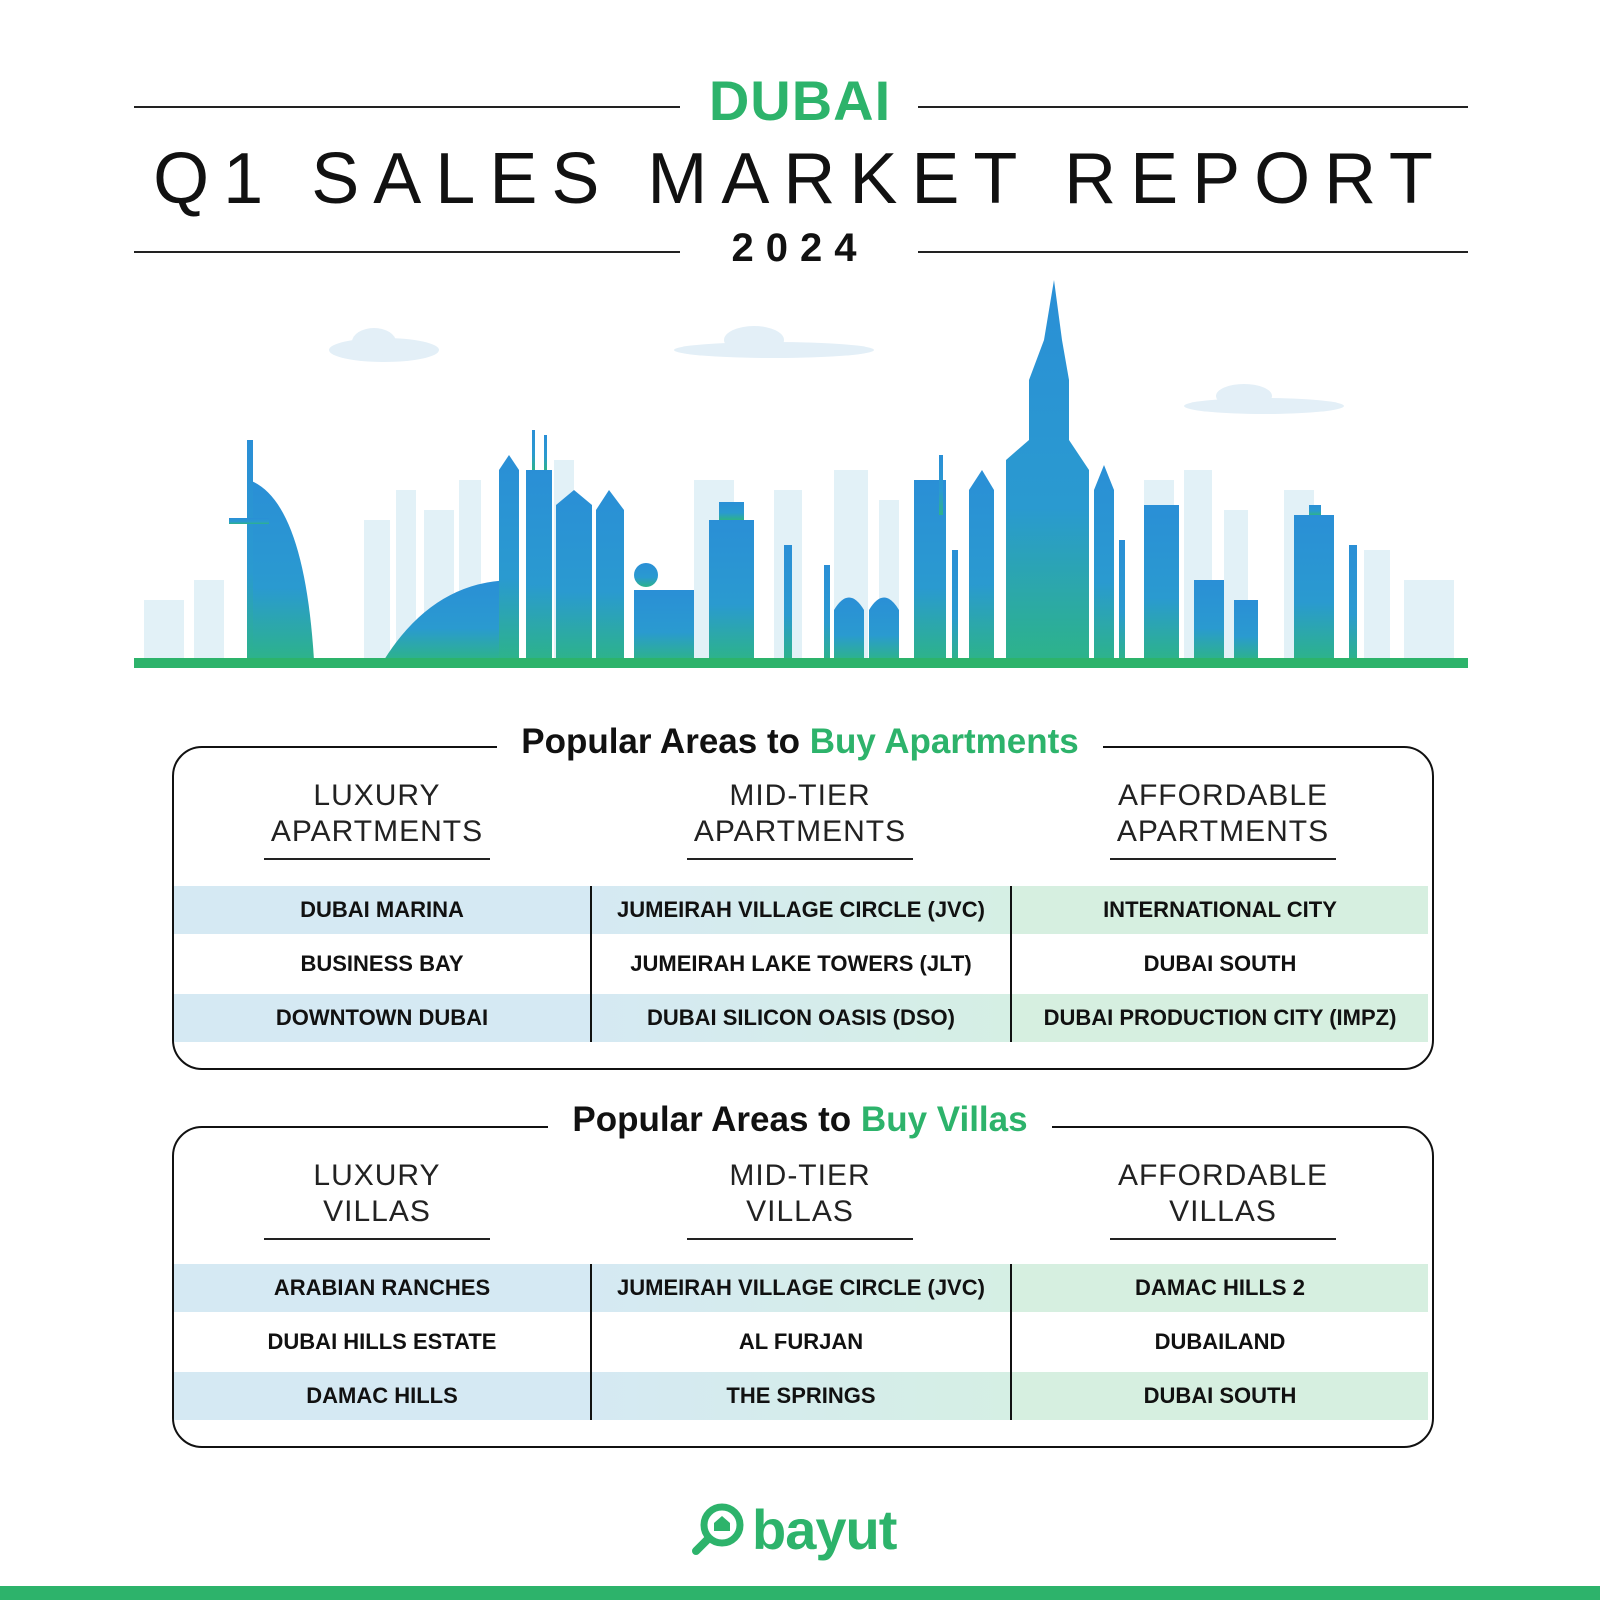 The height and width of the screenshot is (1600, 1600). Describe the element at coordinates (718, 1529) in the screenshot. I see `house-search-icon` at that location.